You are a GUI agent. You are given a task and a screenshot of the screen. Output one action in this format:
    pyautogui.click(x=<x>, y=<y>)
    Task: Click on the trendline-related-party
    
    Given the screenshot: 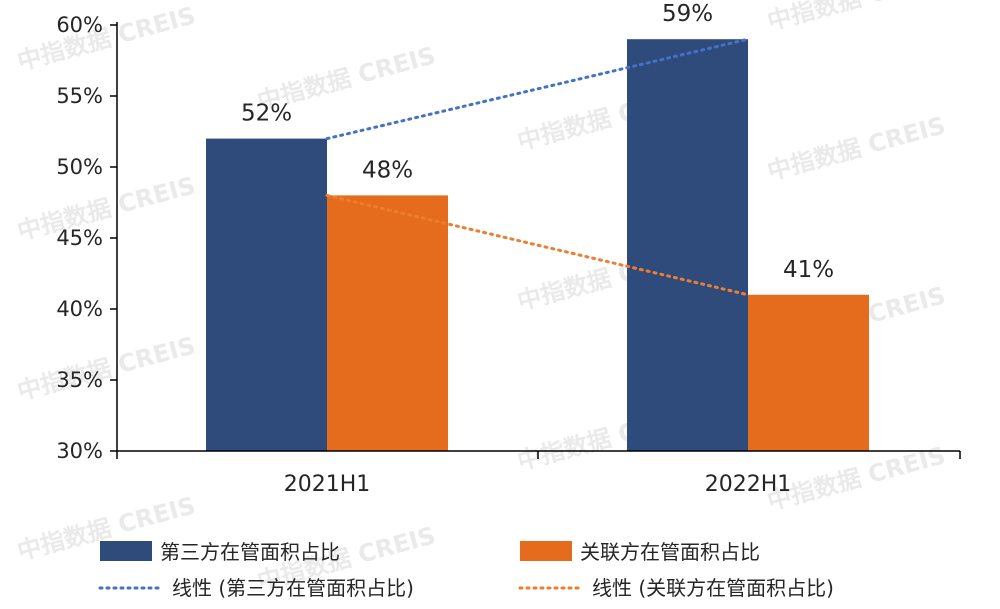 What is the action you would take?
    pyautogui.click(x=537, y=245)
    